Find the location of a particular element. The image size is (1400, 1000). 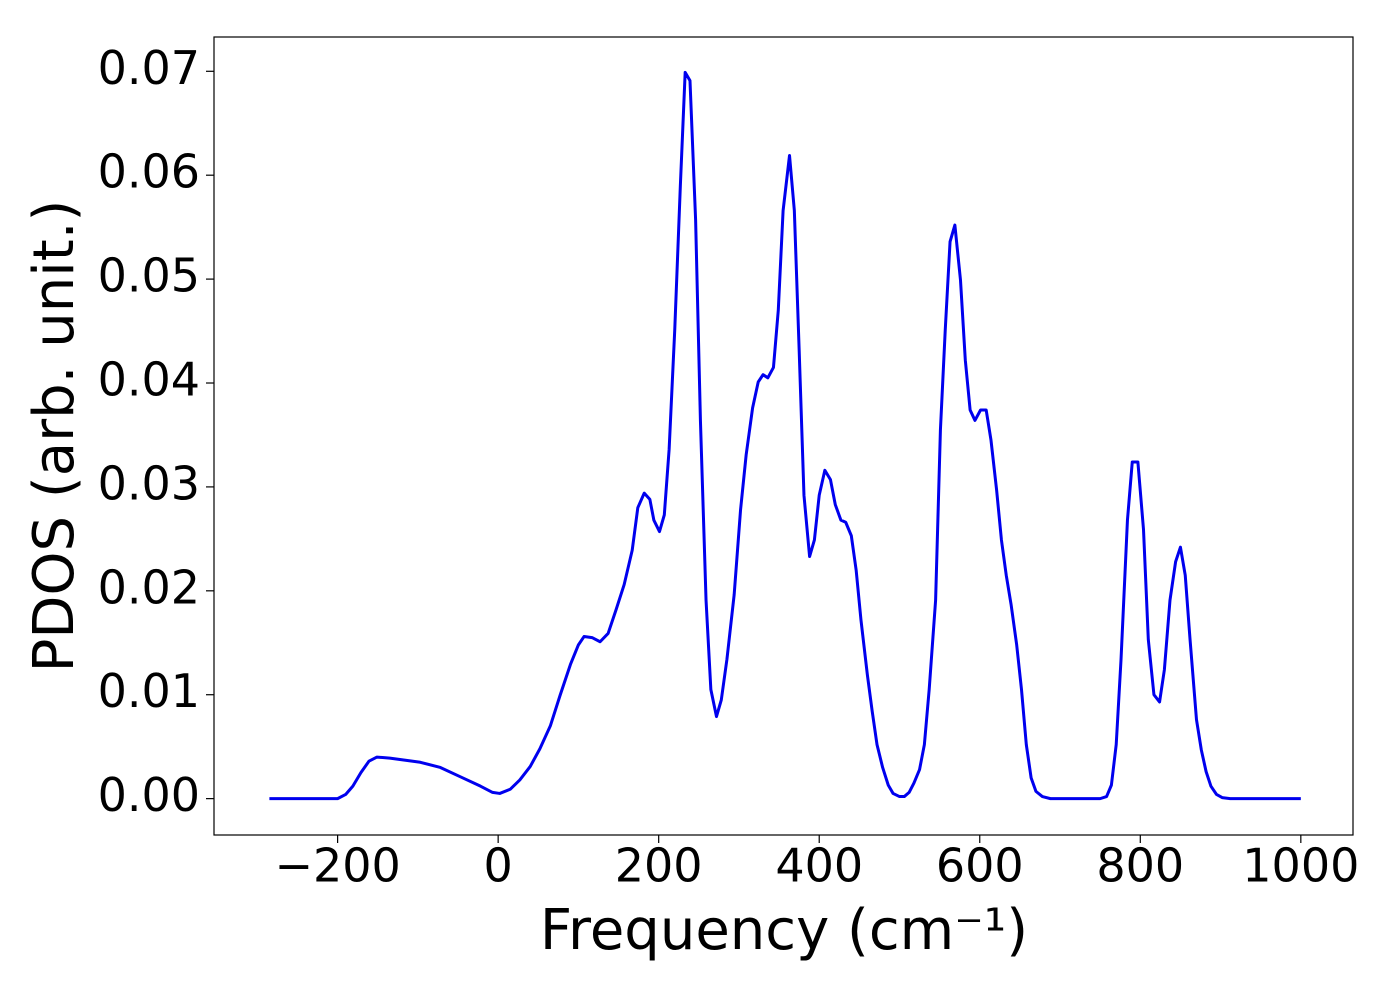

x-axis-label: Frequency (cm⁻¹) is located at coordinates (784, 930).